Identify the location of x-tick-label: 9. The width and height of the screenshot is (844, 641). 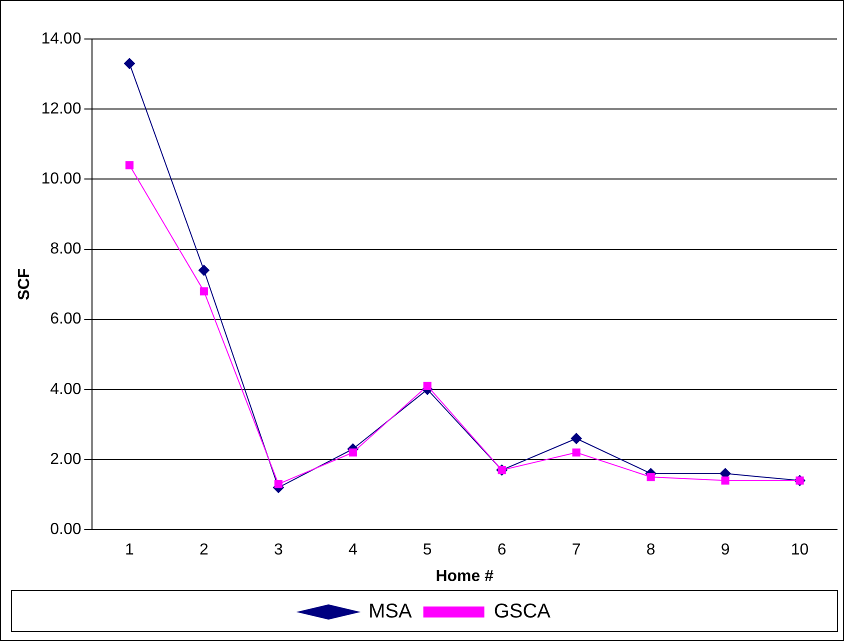
(725, 550).